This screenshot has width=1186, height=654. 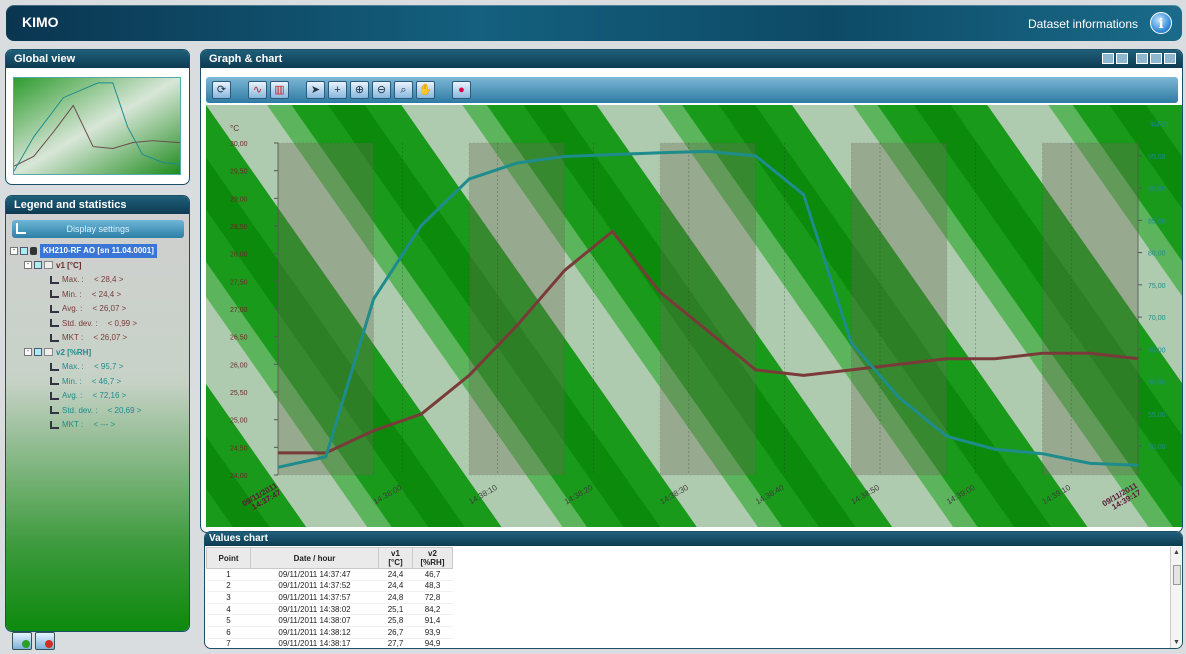 What do you see at coordinates (329, 574) in the screenshot?
I see `table-row: 1 09/11/2011 14:37:47 24,4 46,7` at bounding box center [329, 574].